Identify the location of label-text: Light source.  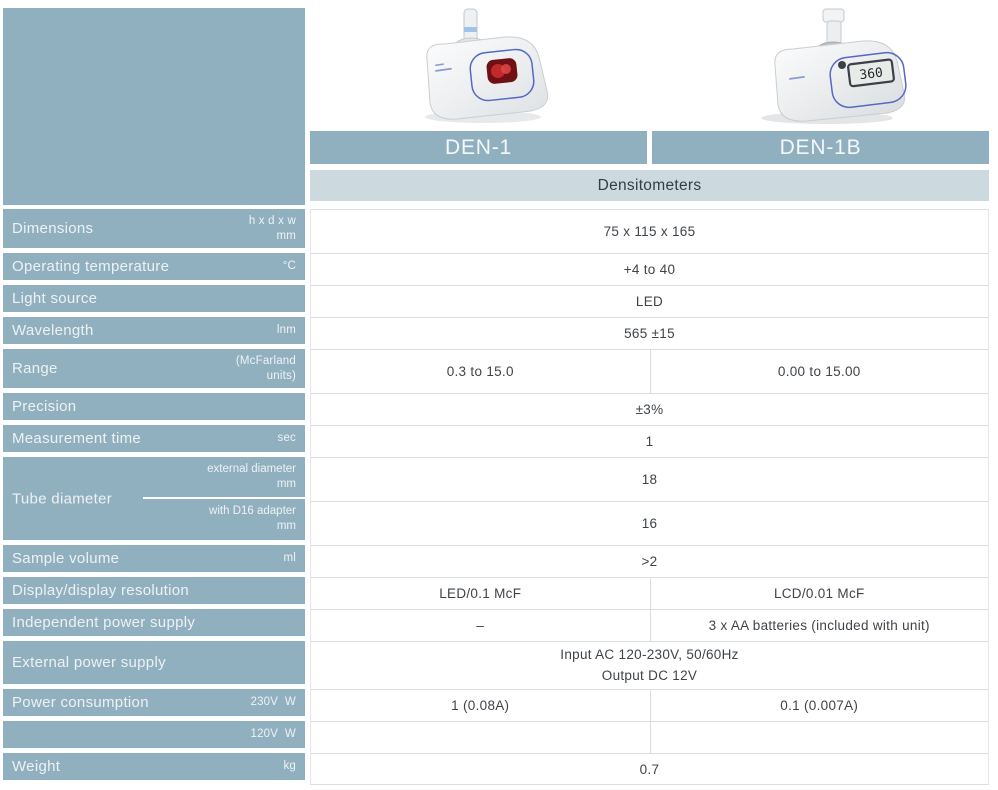
(55, 298).